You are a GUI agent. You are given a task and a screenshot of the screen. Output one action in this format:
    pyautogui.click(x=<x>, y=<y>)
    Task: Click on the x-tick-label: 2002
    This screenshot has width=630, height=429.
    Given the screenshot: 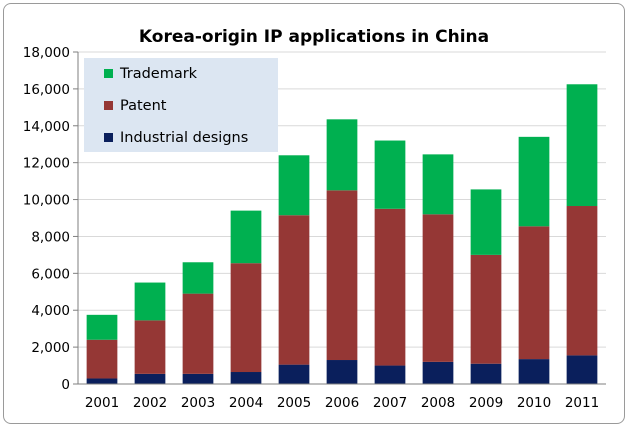 What is the action you would take?
    pyautogui.click(x=150, y=403)
    